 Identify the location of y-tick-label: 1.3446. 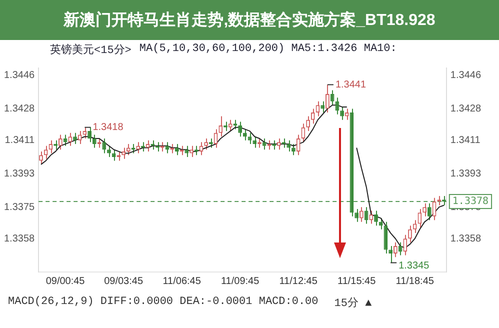
(20, 76).